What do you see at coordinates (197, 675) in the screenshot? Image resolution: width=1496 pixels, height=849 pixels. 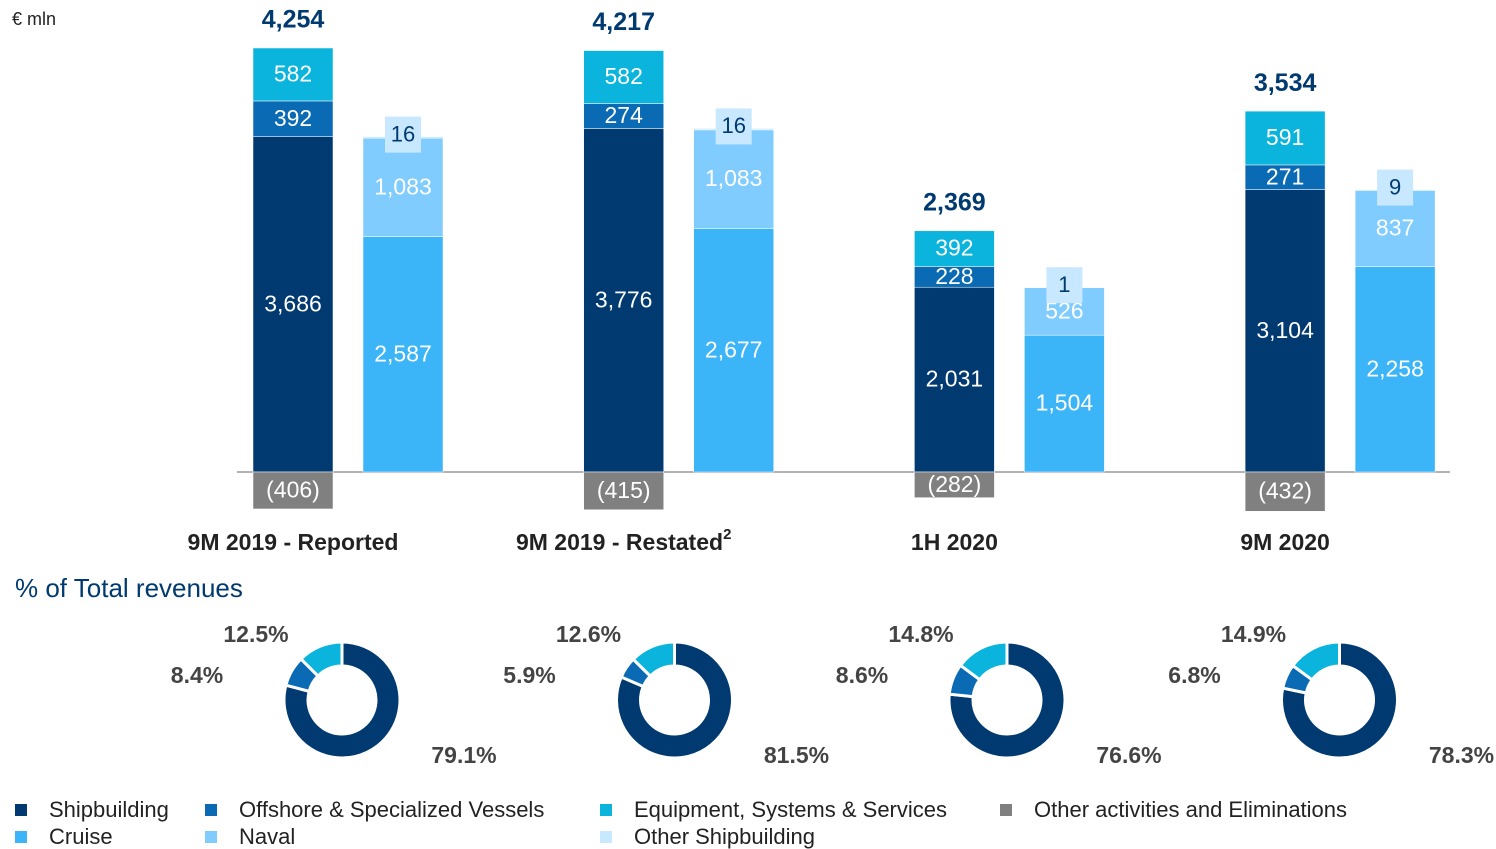 I see `donut-label: 8.4%` at bounding box center [197, 675].